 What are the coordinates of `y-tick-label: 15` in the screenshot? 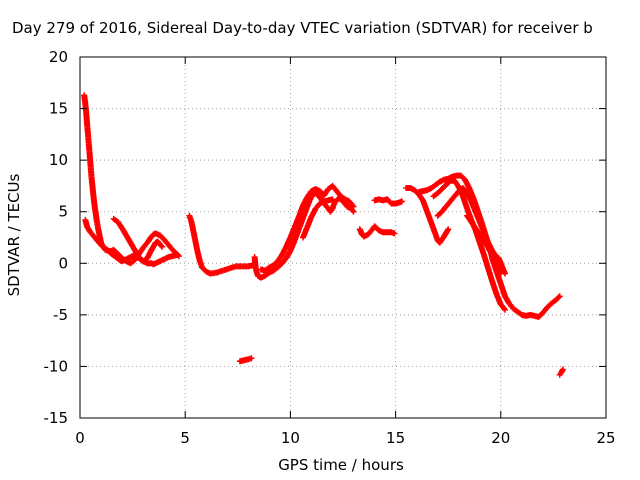 It's located at (58, 109).